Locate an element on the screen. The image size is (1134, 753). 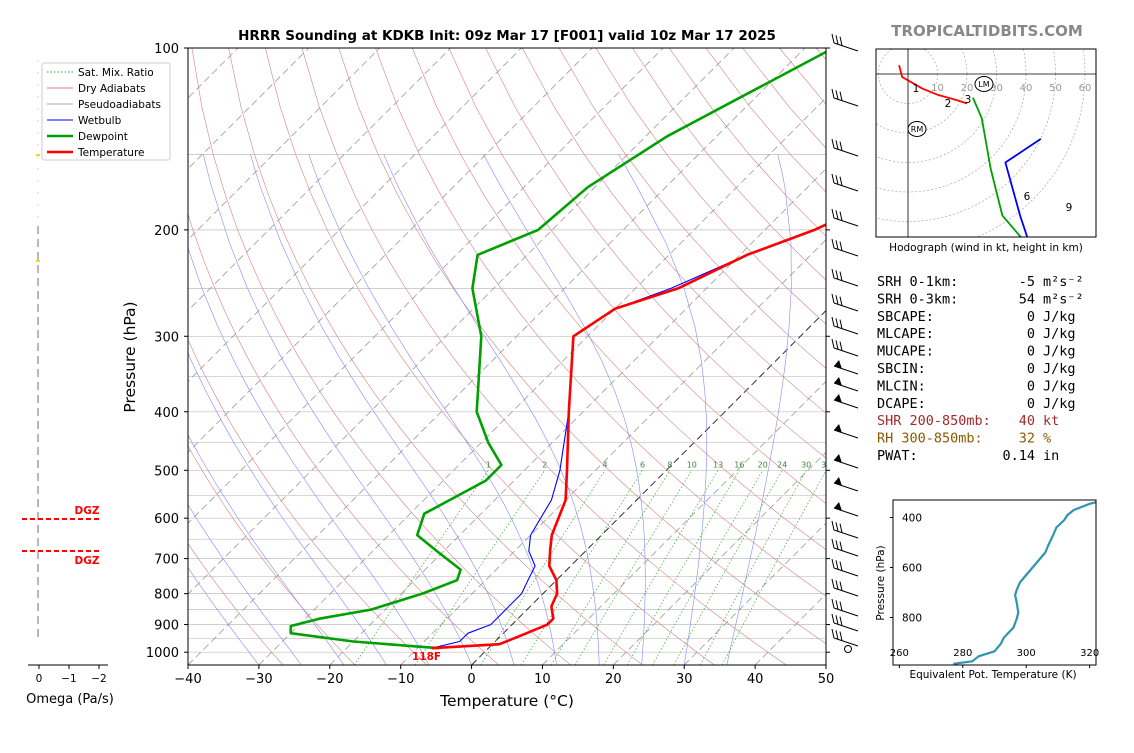
index-value: -5 is located at coordinates (1027, 282).